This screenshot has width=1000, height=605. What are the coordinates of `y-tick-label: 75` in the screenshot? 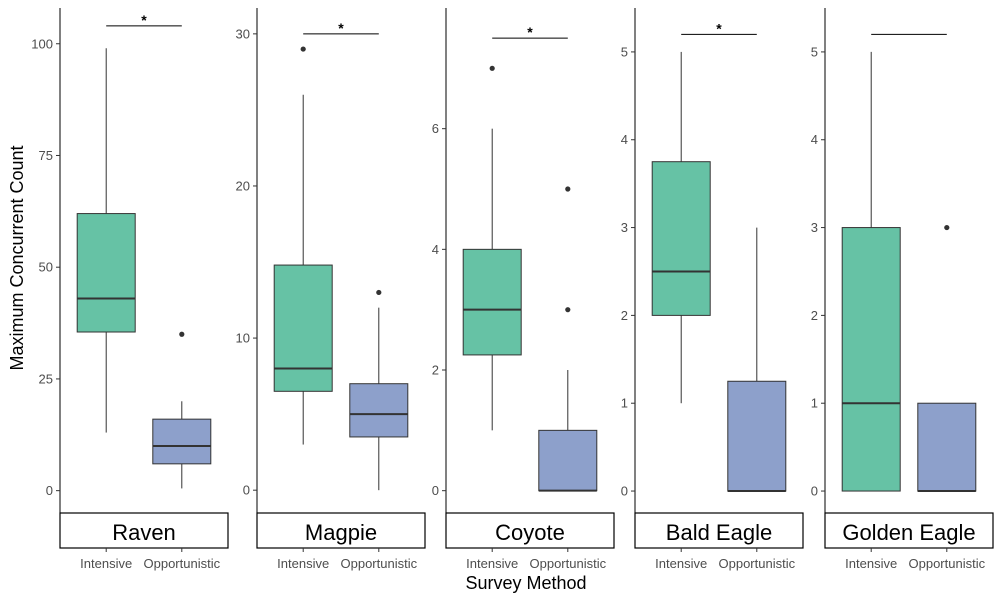 It's located at (46, 155).